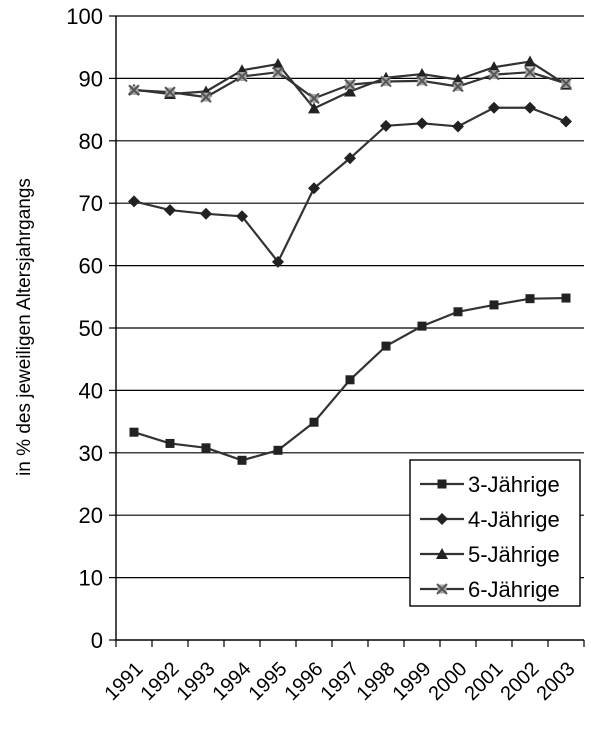 This screenshot has height=729, width=591. I want to click on x-tick-label: 2003, so click(556, 681).